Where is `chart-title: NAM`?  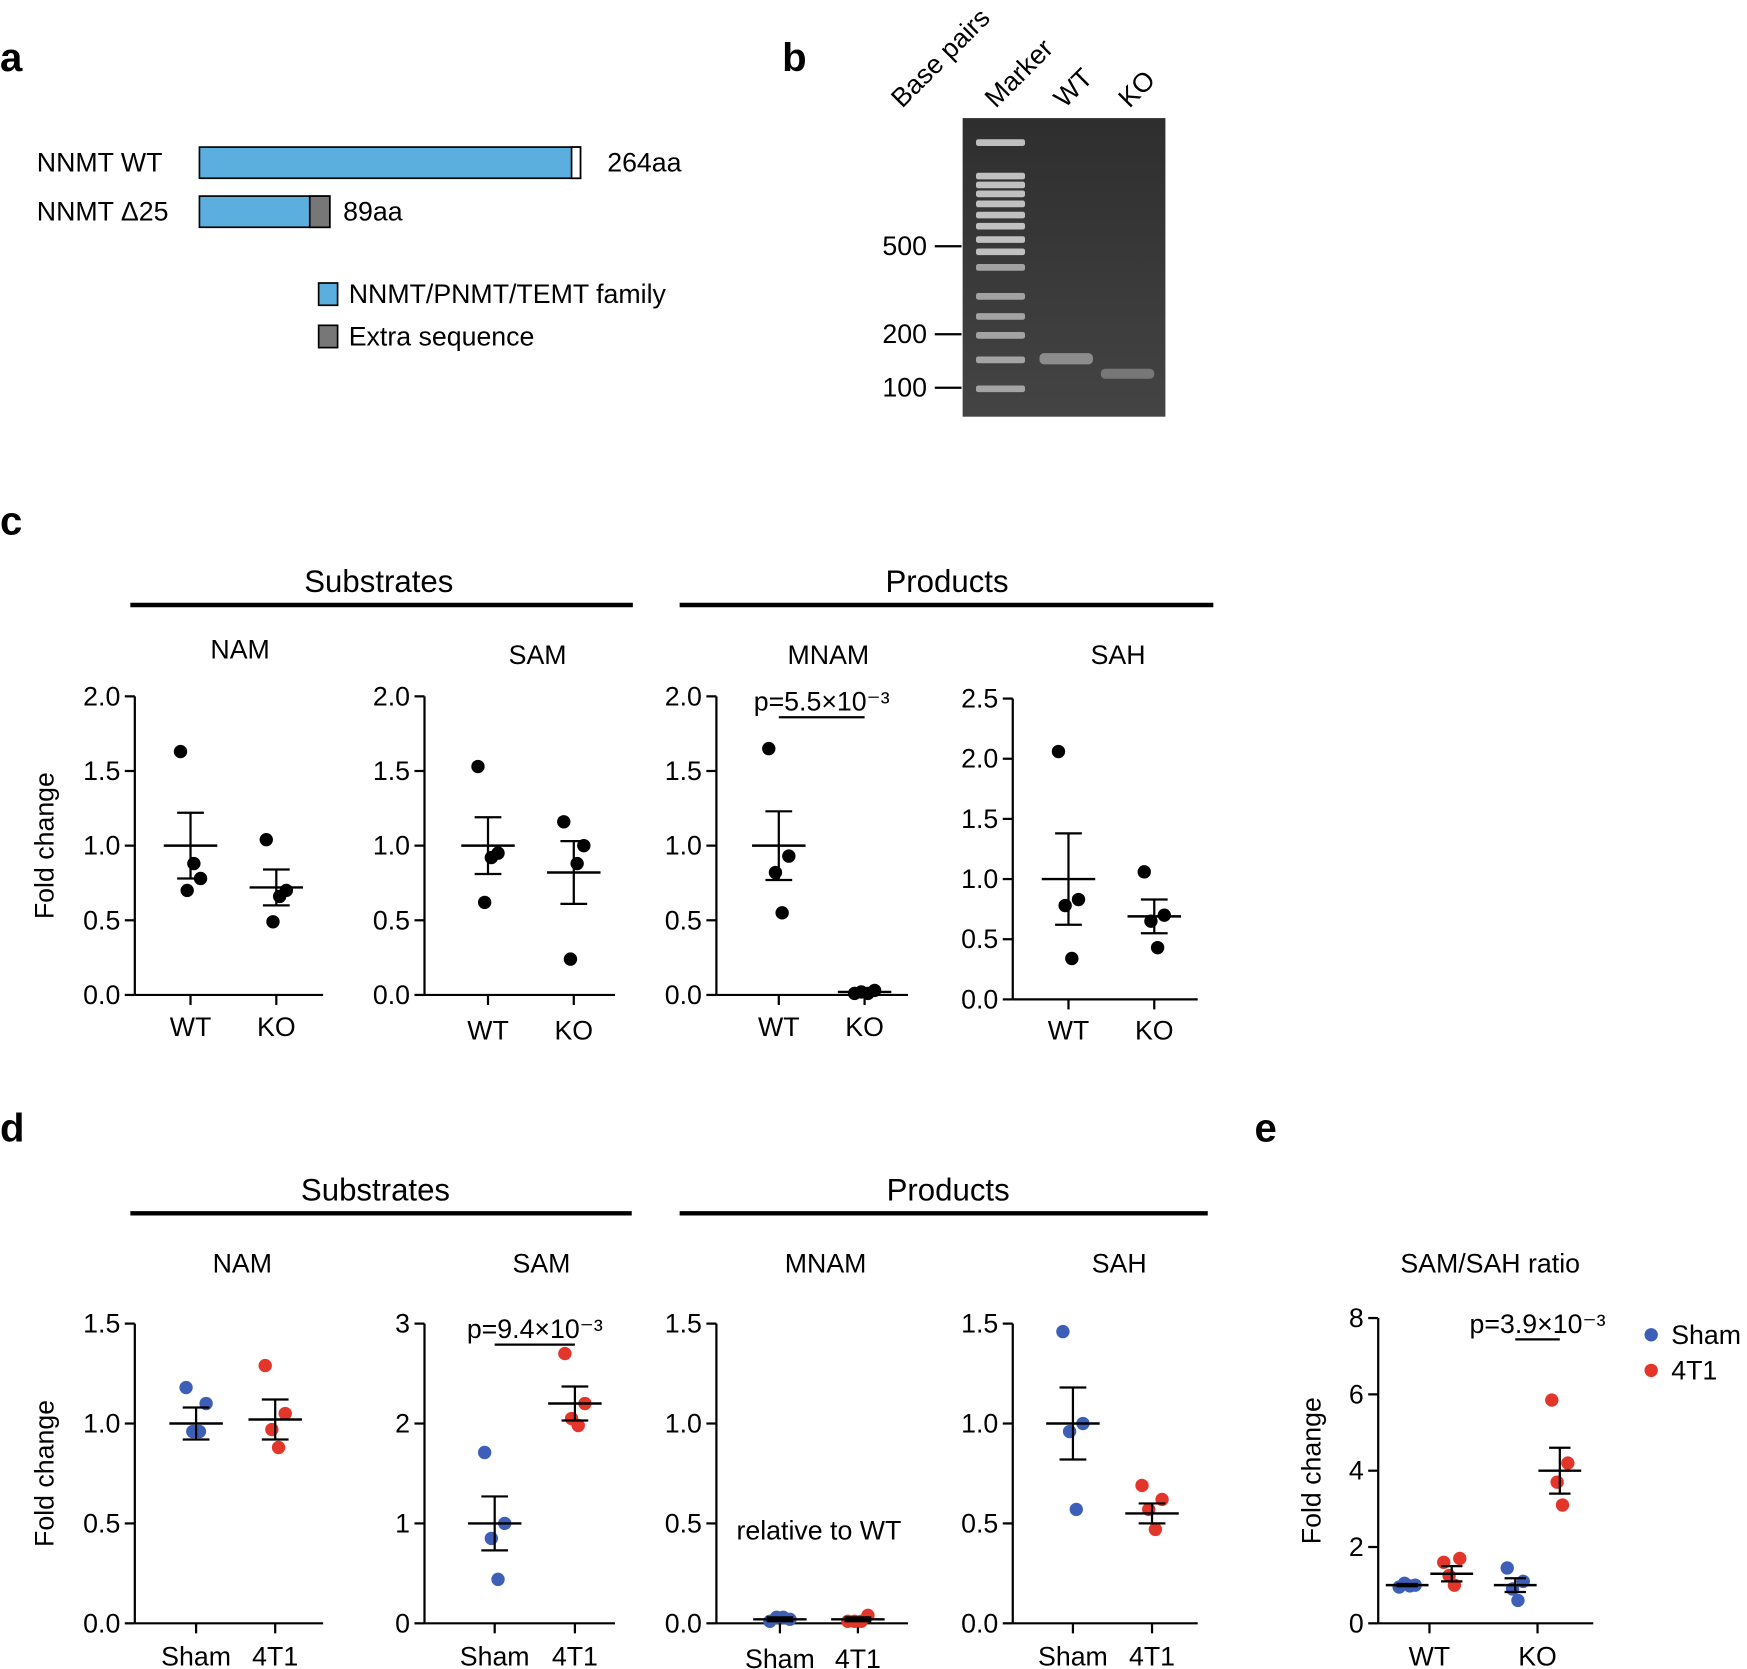
chart-title: NAM is located at coordinates (239, 650).